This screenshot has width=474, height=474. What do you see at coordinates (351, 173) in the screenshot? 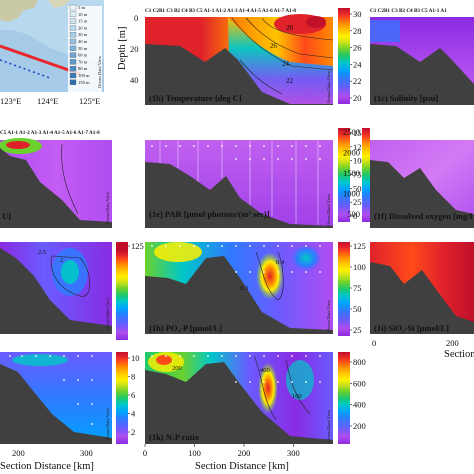
I see `colorbar-tick-4-2: 1500` at bounding box center [351, 173].